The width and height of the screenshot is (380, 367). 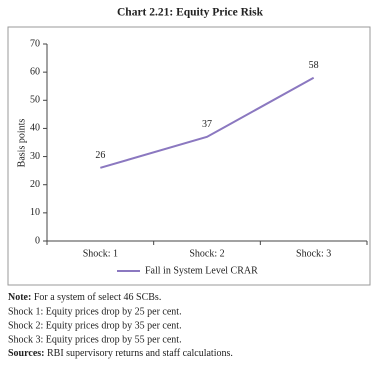 I want to click on y-tick-label: 70, so click(x=35, y=43).